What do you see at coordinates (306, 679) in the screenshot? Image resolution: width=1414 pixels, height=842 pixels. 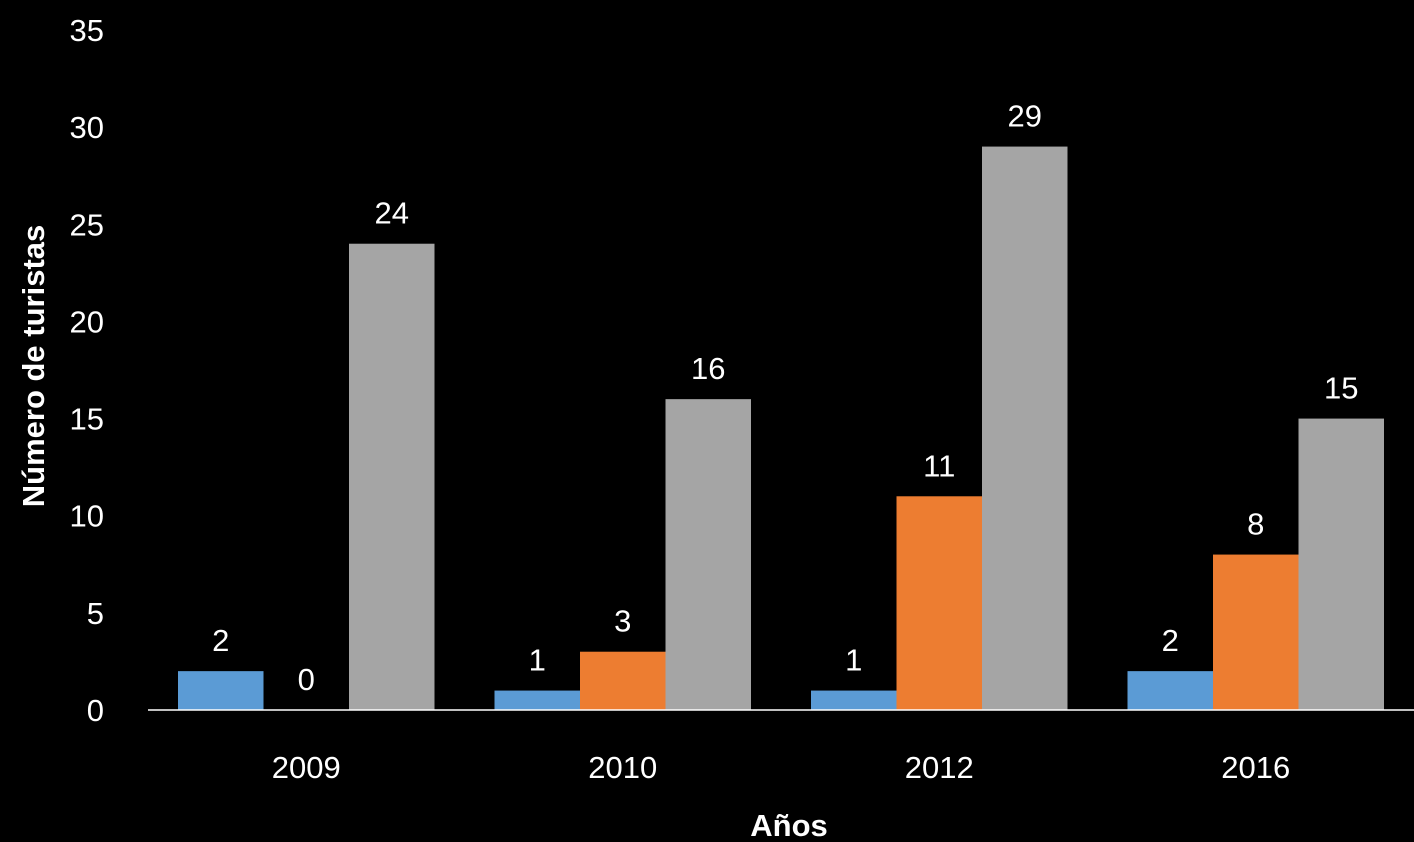 I see `data-label-series-2-2009: 0` at bounding box center [306, 679].